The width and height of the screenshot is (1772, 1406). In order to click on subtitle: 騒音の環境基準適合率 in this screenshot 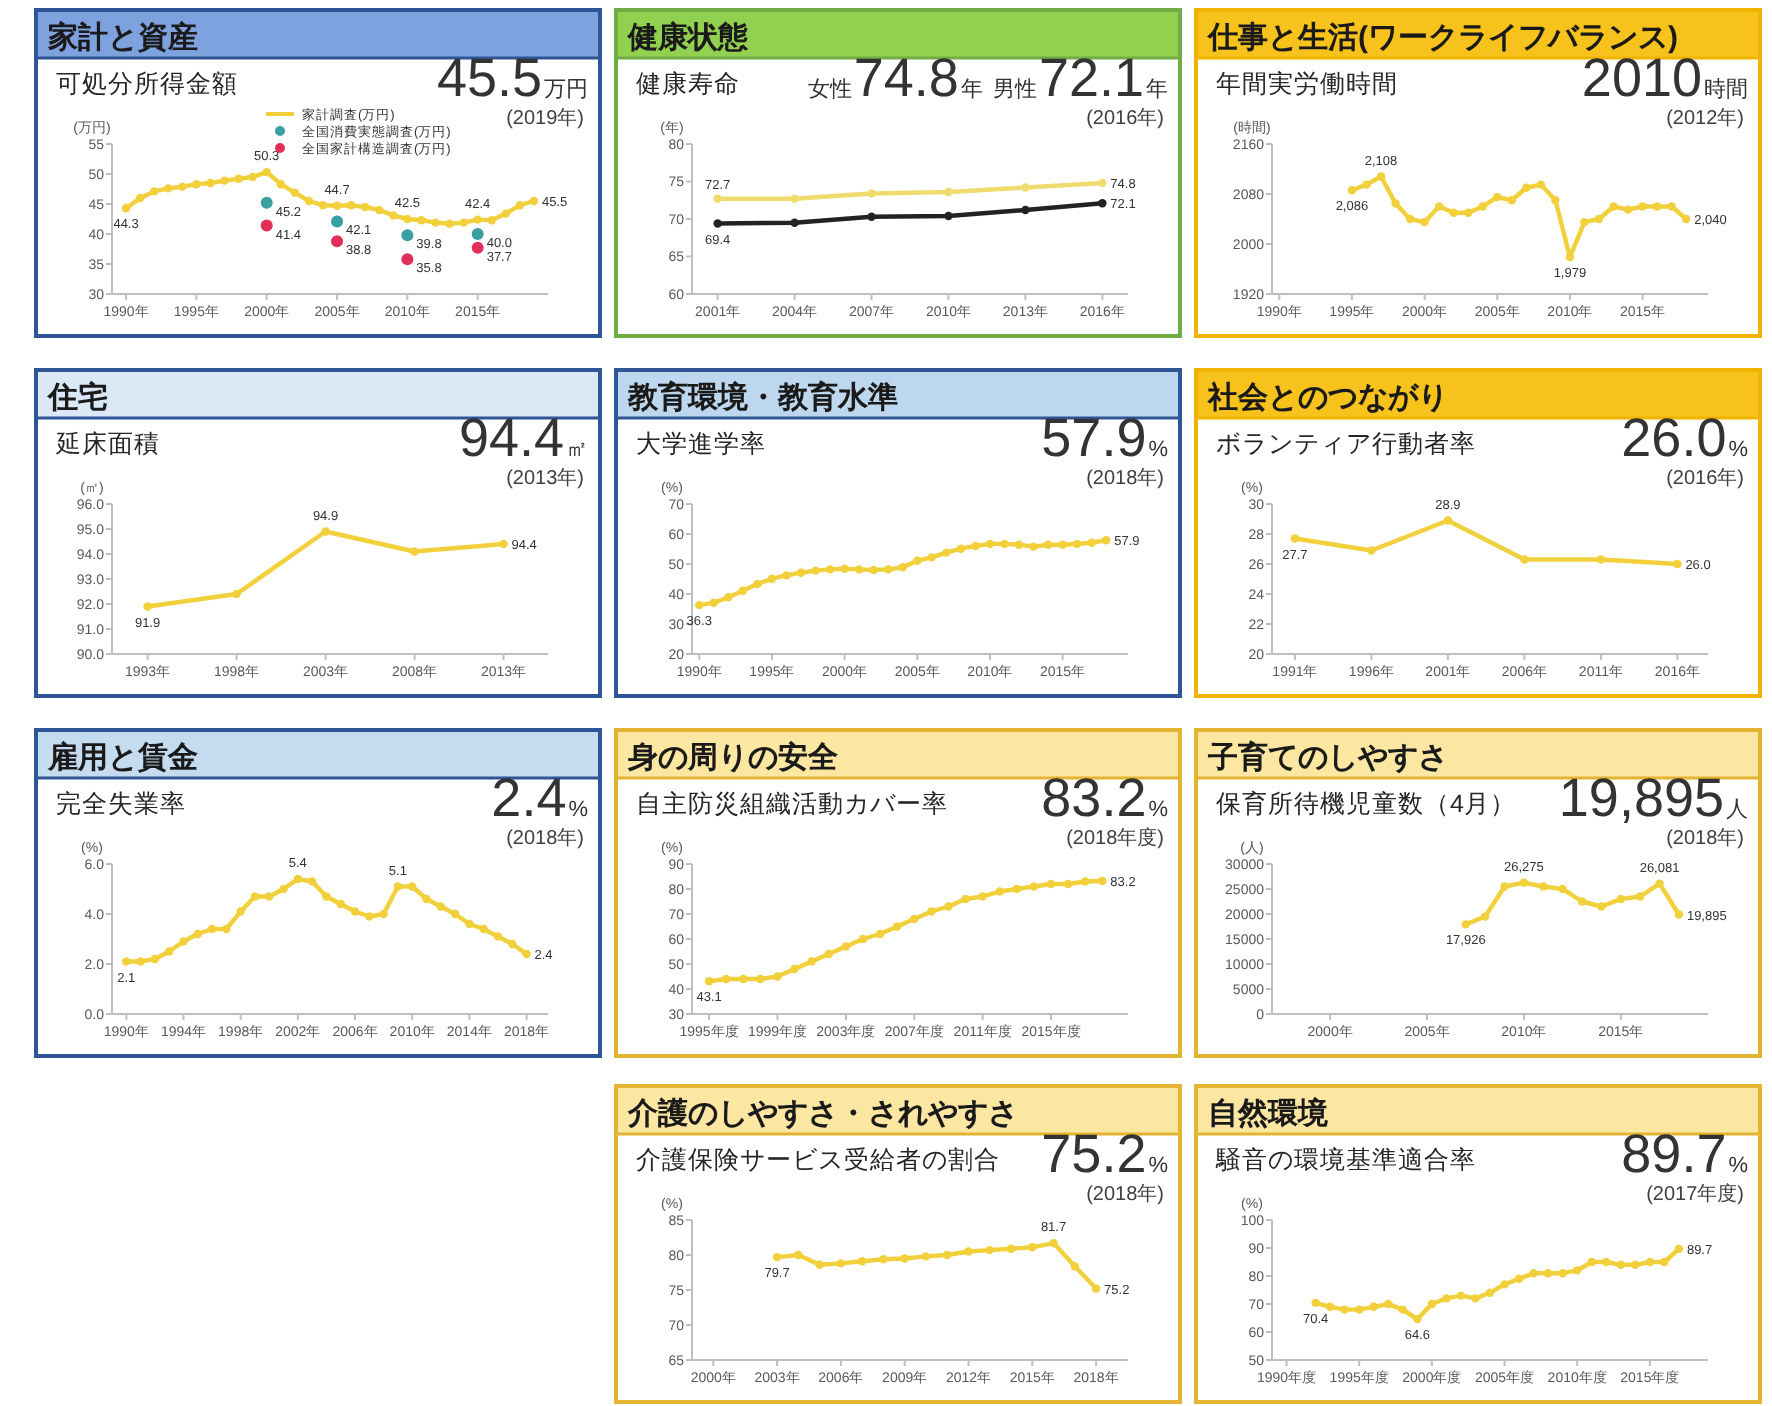, I will do `click(1346, 1160)`.